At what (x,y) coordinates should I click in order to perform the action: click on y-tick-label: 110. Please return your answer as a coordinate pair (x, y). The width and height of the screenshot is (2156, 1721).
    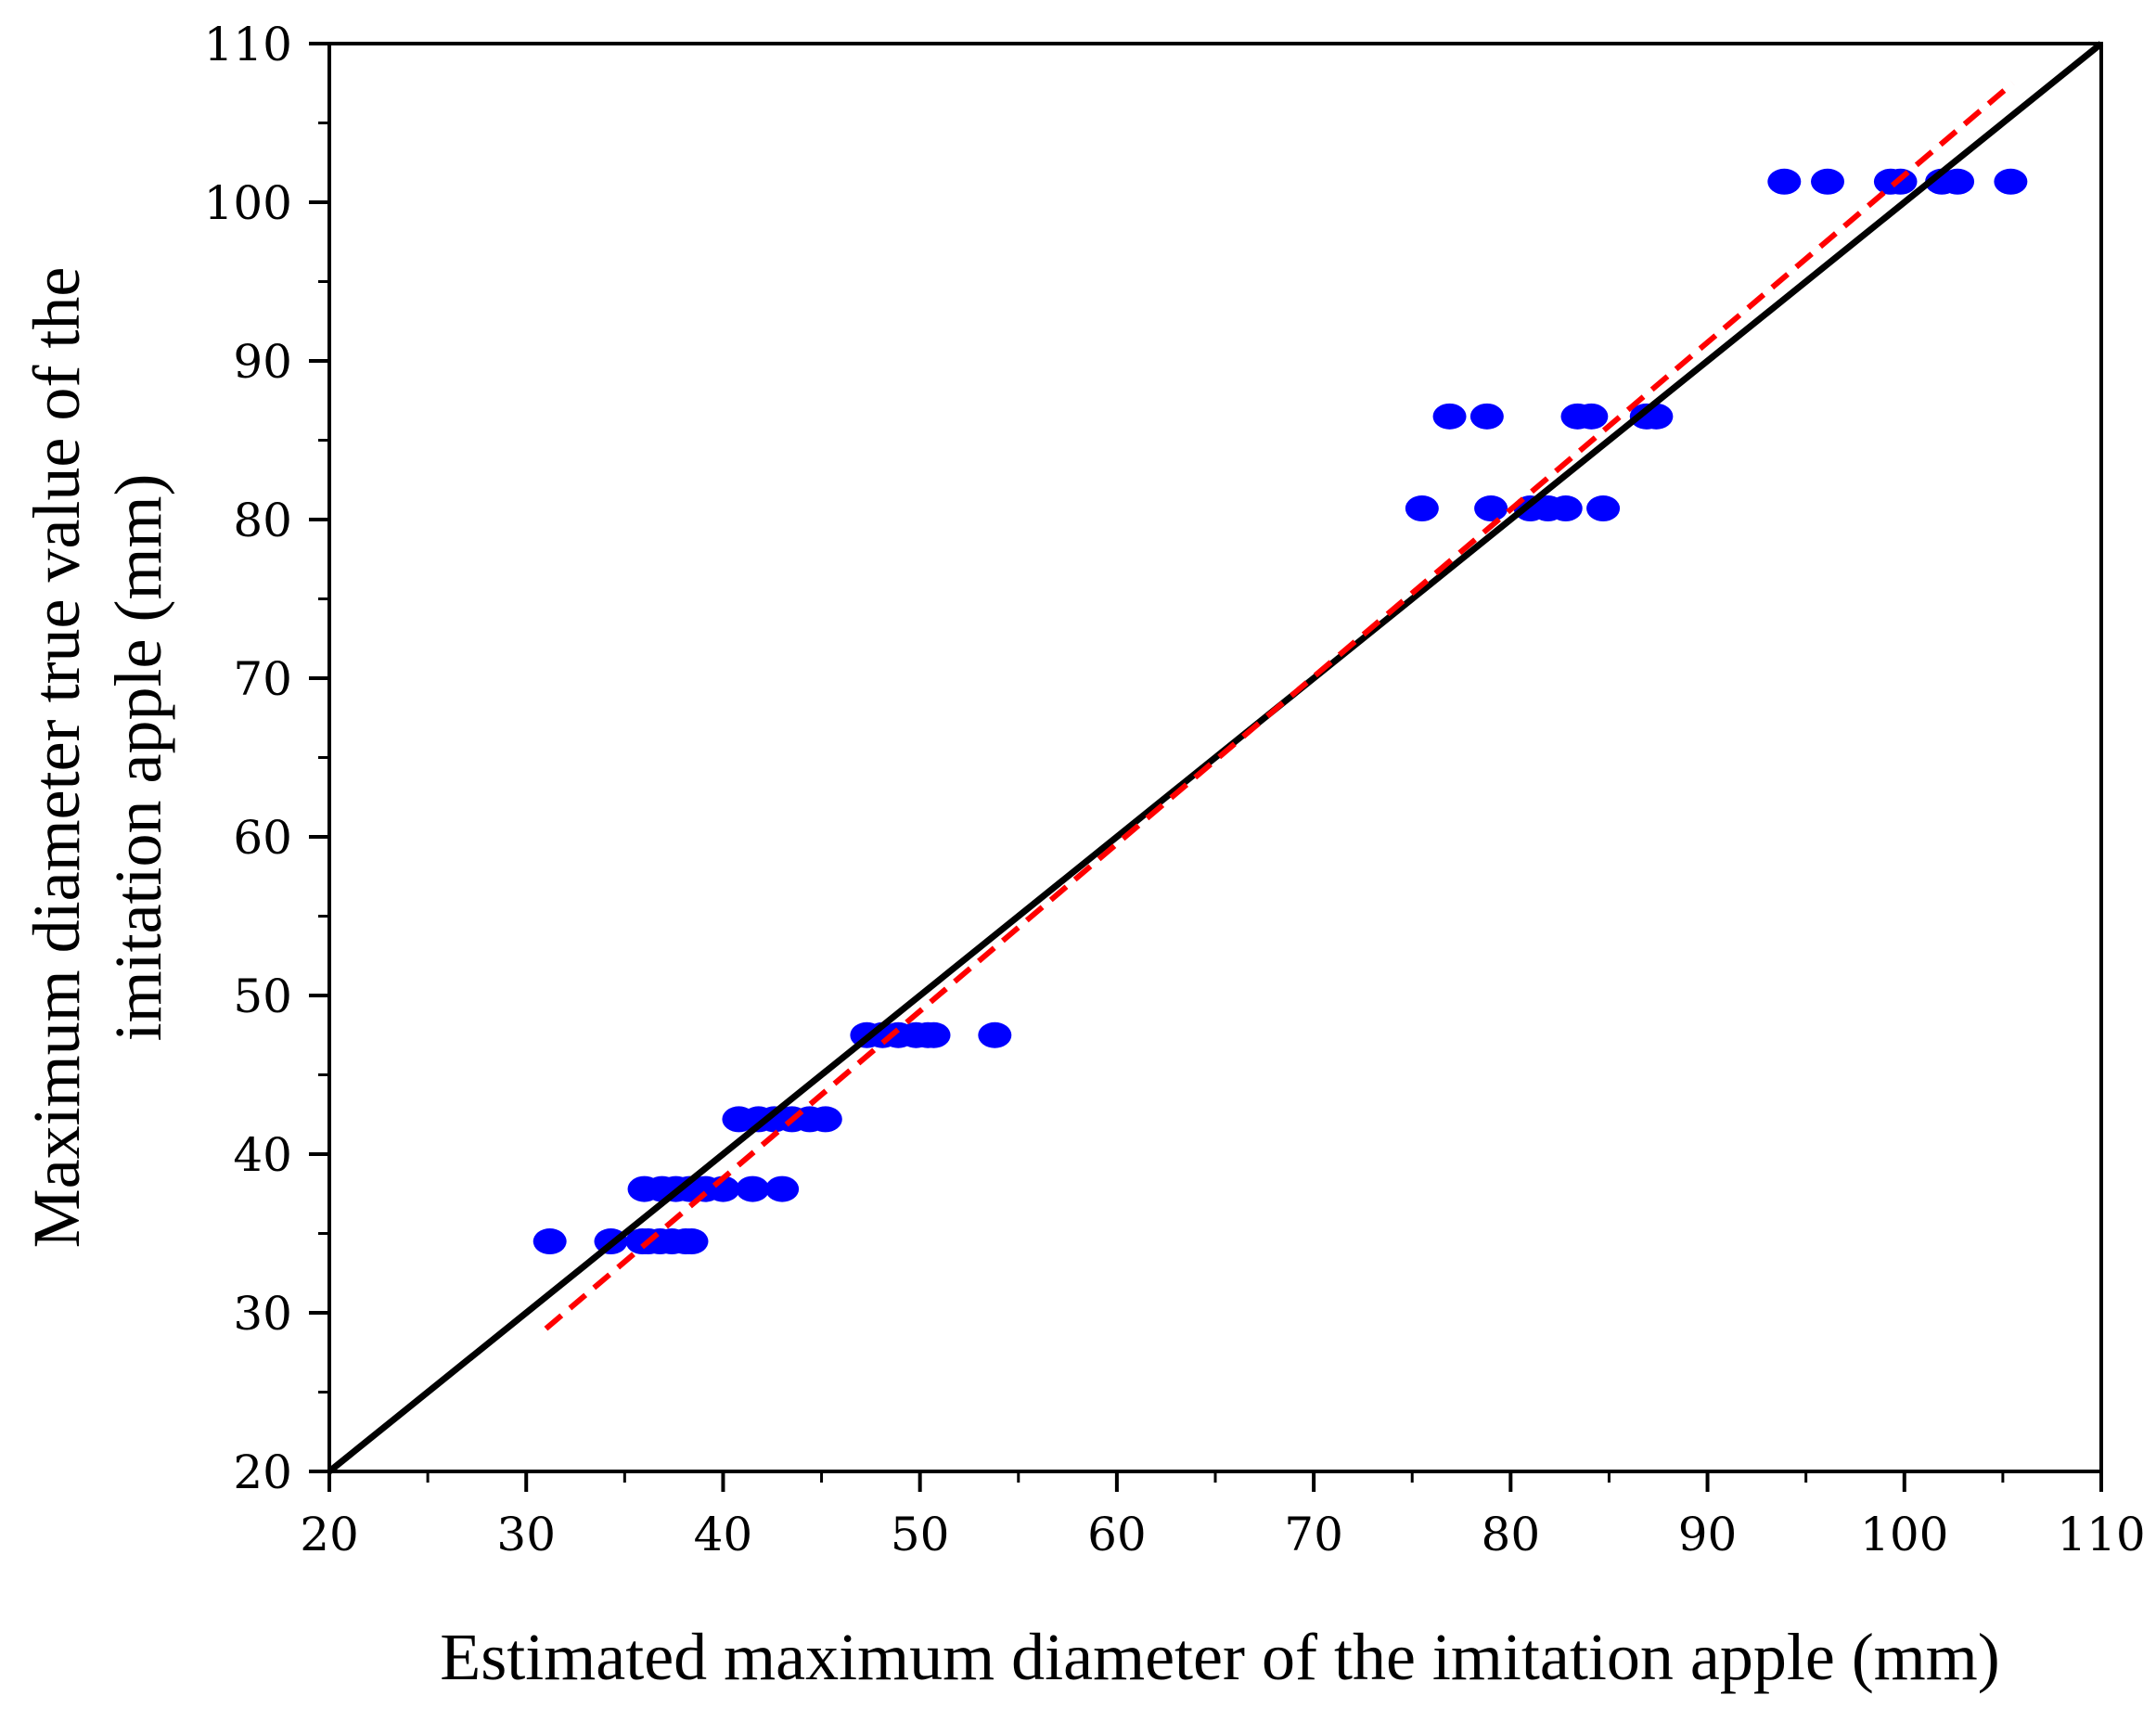
    Looking at the image, I should click on (248, 44).